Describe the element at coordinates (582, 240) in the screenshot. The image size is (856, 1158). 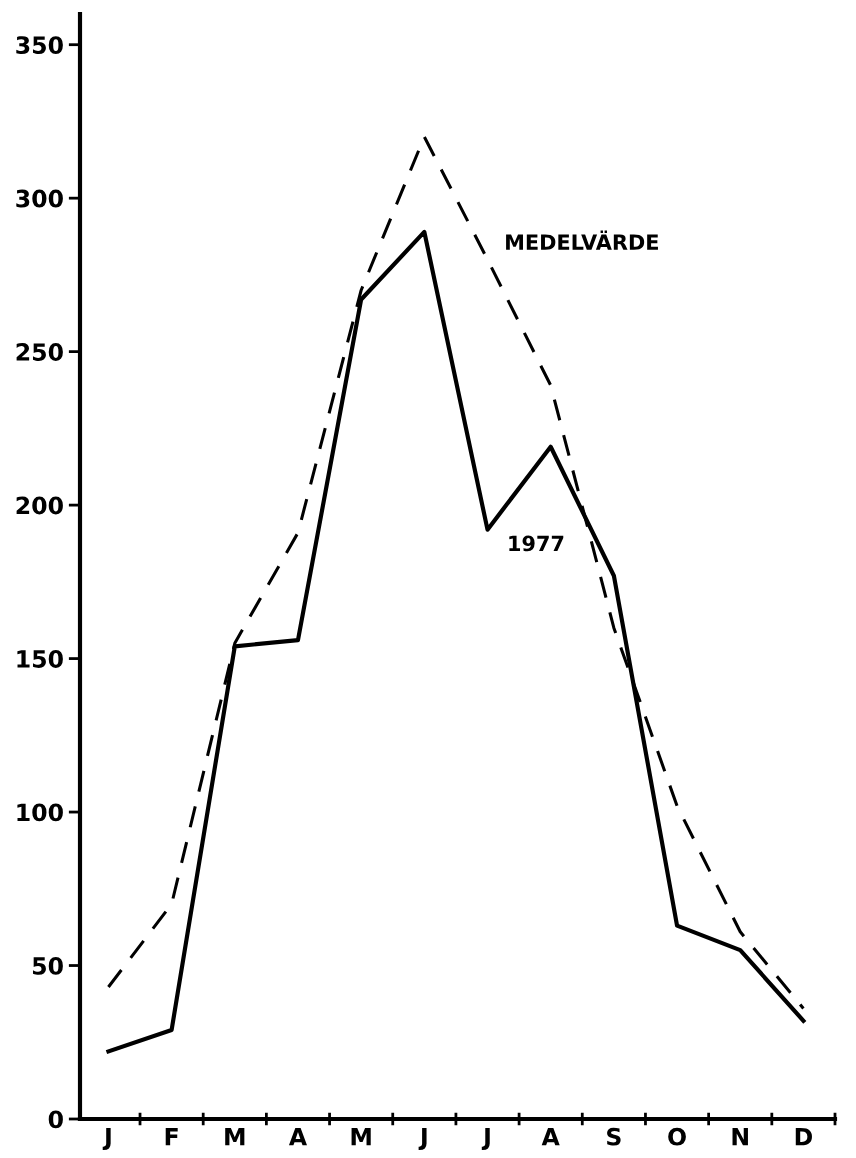
I see `series-label: MEDELVÄRDE` at that location.